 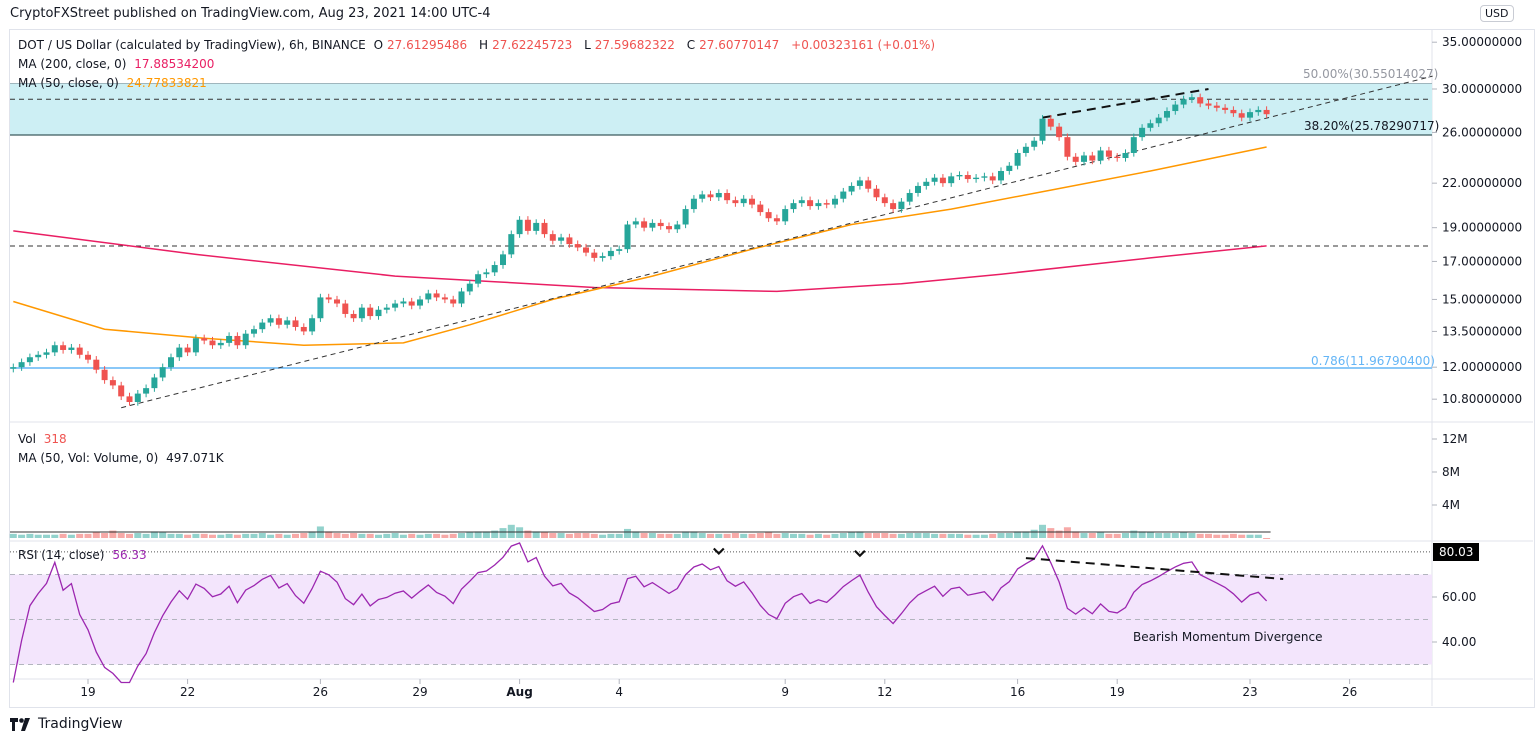 I want to click on price-tick-label: 30.00000000, so click(x=1482, y=89).